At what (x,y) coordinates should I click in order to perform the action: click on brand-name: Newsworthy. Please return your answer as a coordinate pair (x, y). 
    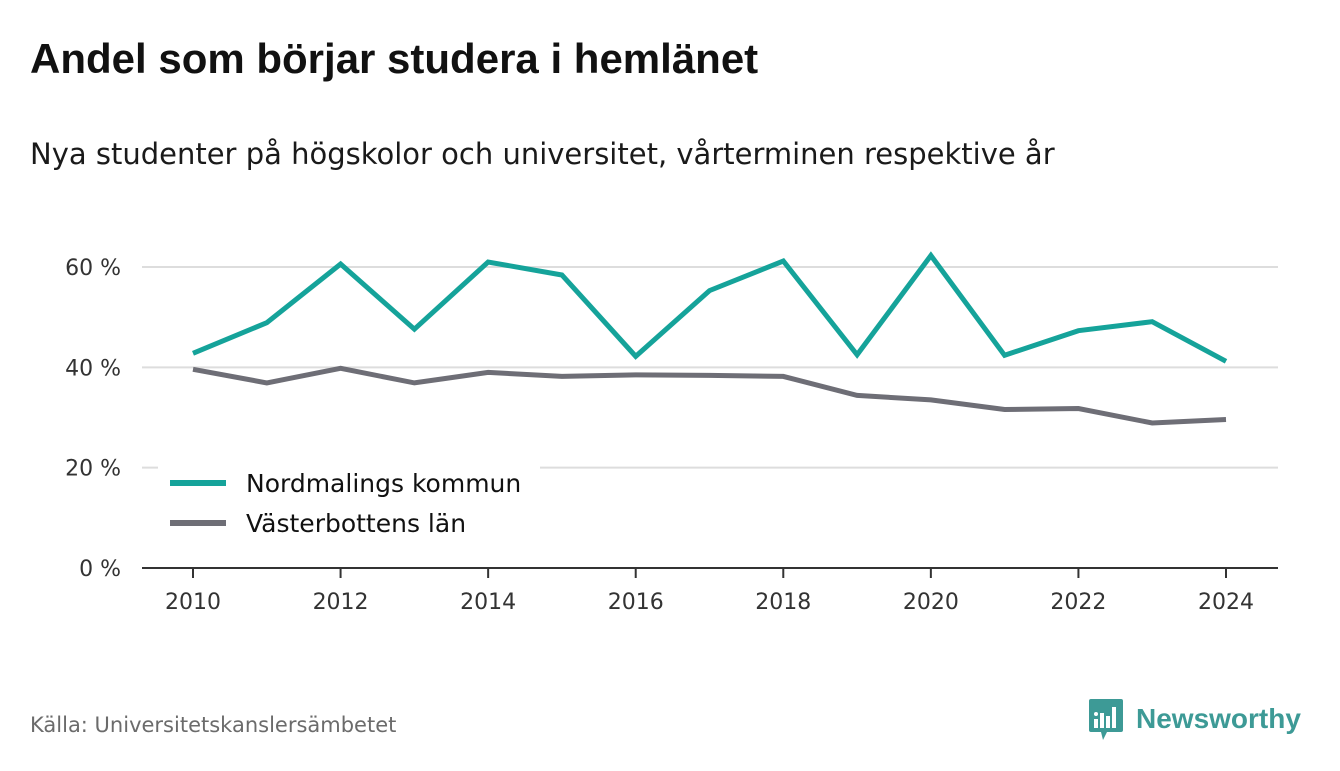
    Looking at the image, I should click on (1218, 718).